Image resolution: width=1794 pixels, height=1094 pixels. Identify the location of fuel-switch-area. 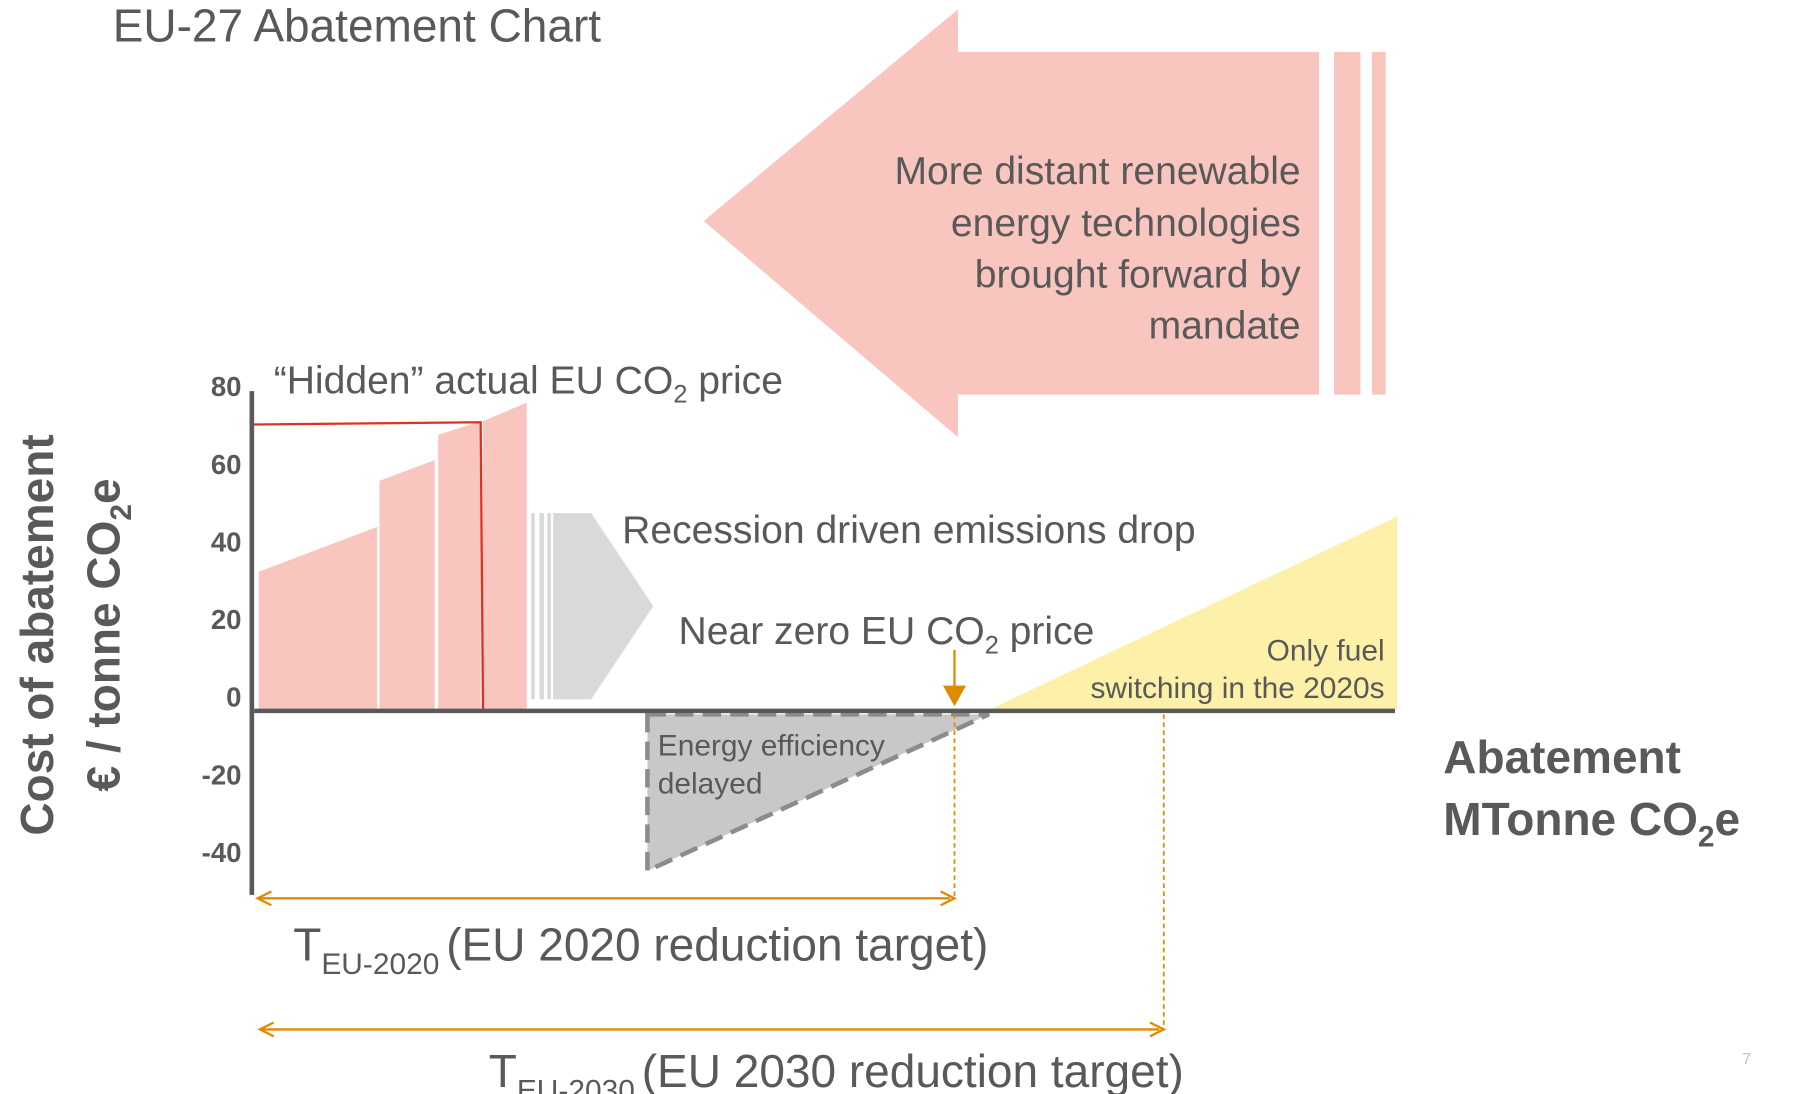
(1193, 613).